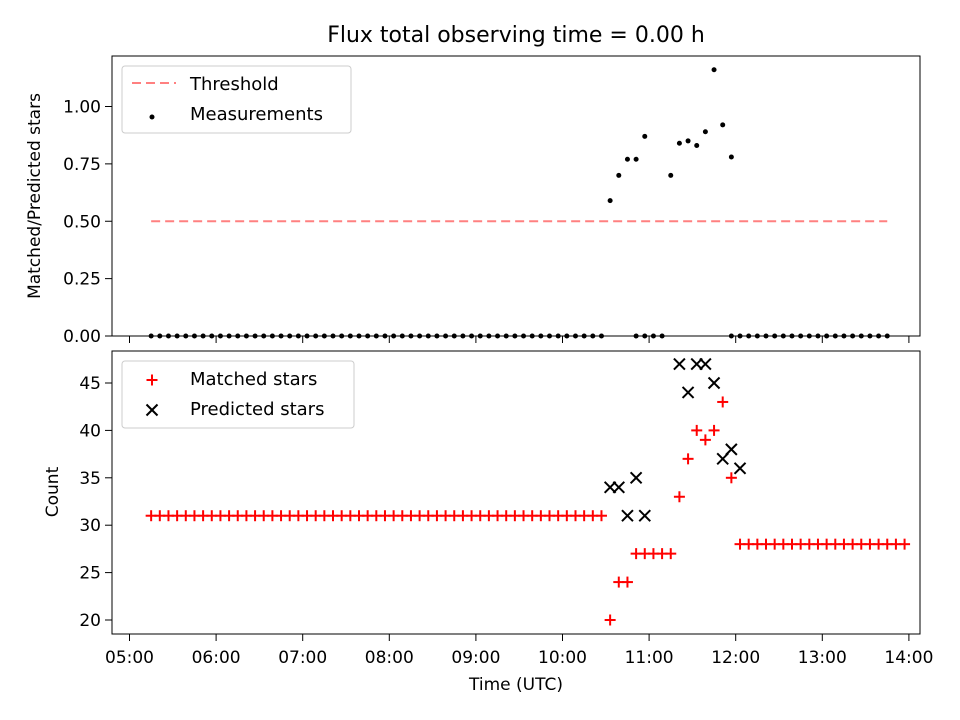 This screenshot has height=720, width=960. Describe the element at coordinates (822, 658) in the screenshot. I see `x-tick-label: 13:00` at that location.